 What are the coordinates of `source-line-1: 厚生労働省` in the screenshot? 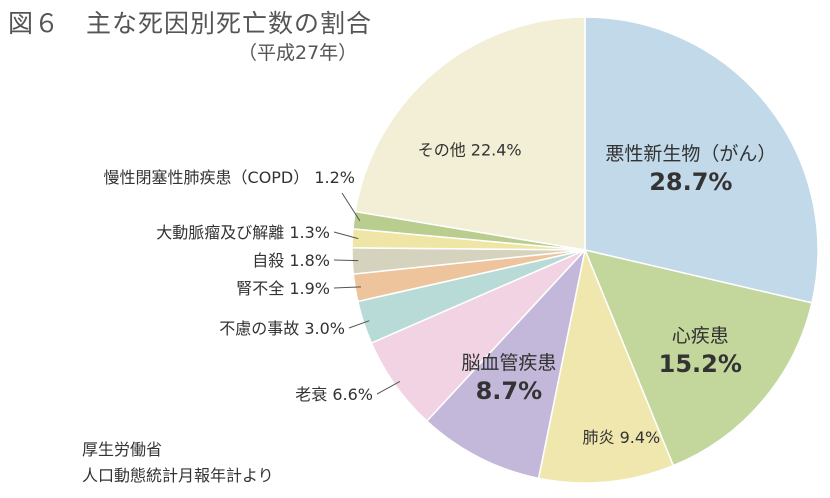 It's located at (122, 449).